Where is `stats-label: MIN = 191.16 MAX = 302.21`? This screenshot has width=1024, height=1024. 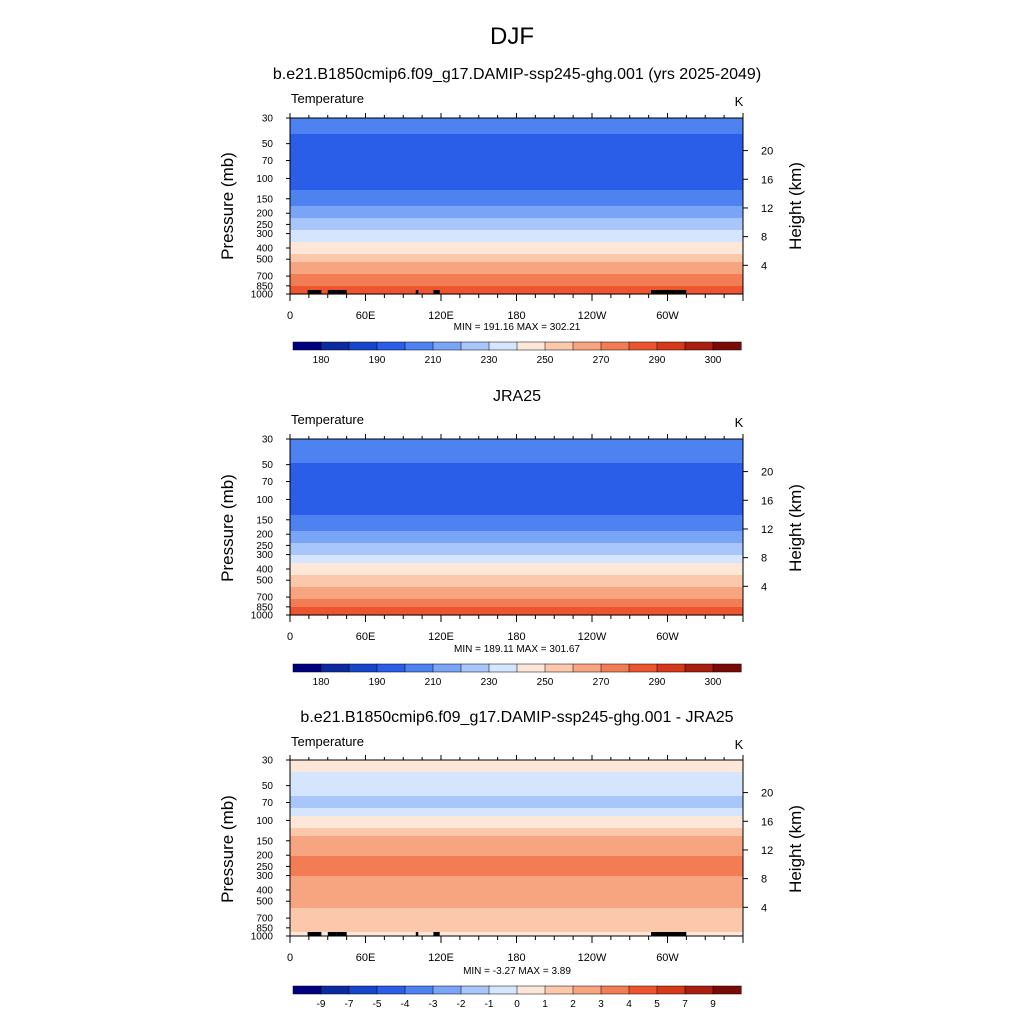 stats-label: MIN = 191.16 MAX = 302.21 is located at coordinates (517, 327).